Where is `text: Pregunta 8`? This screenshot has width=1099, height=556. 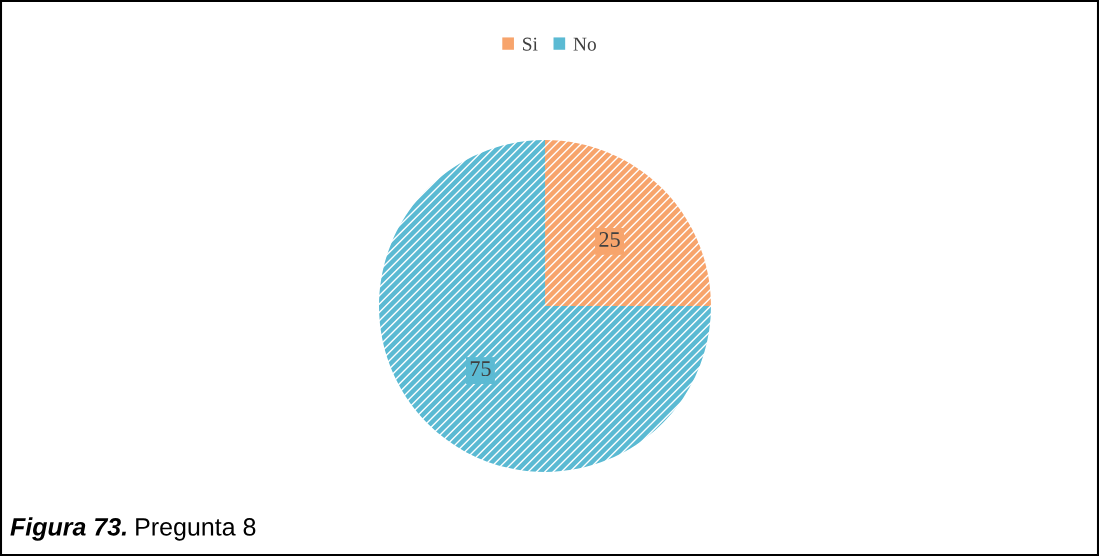
text: Pregunta 8 is located at coordinates (196, 529).